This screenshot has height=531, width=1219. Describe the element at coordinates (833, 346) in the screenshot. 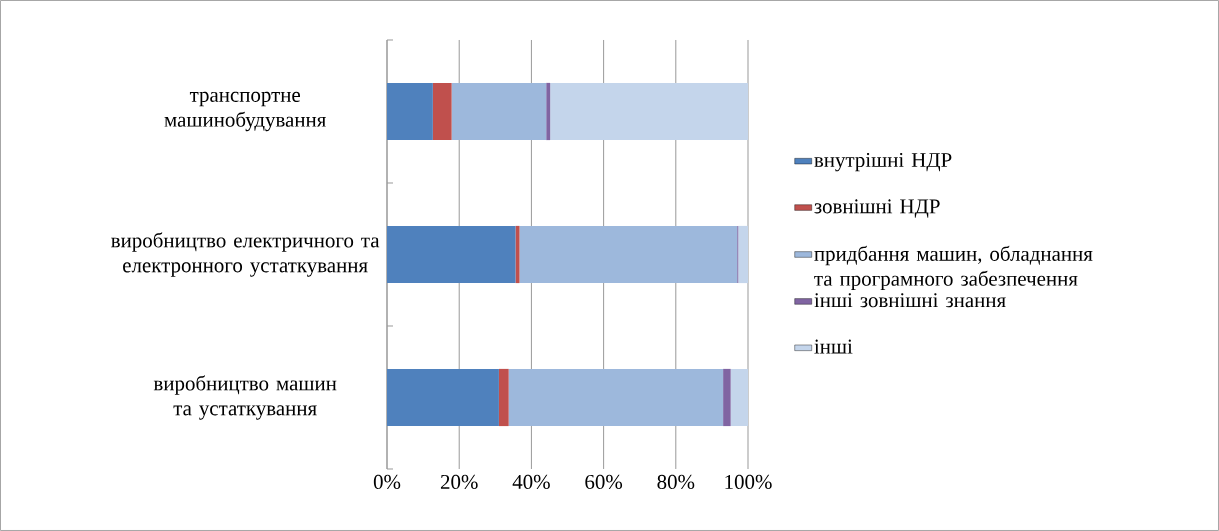

I see `legend-label: інші` at that location.